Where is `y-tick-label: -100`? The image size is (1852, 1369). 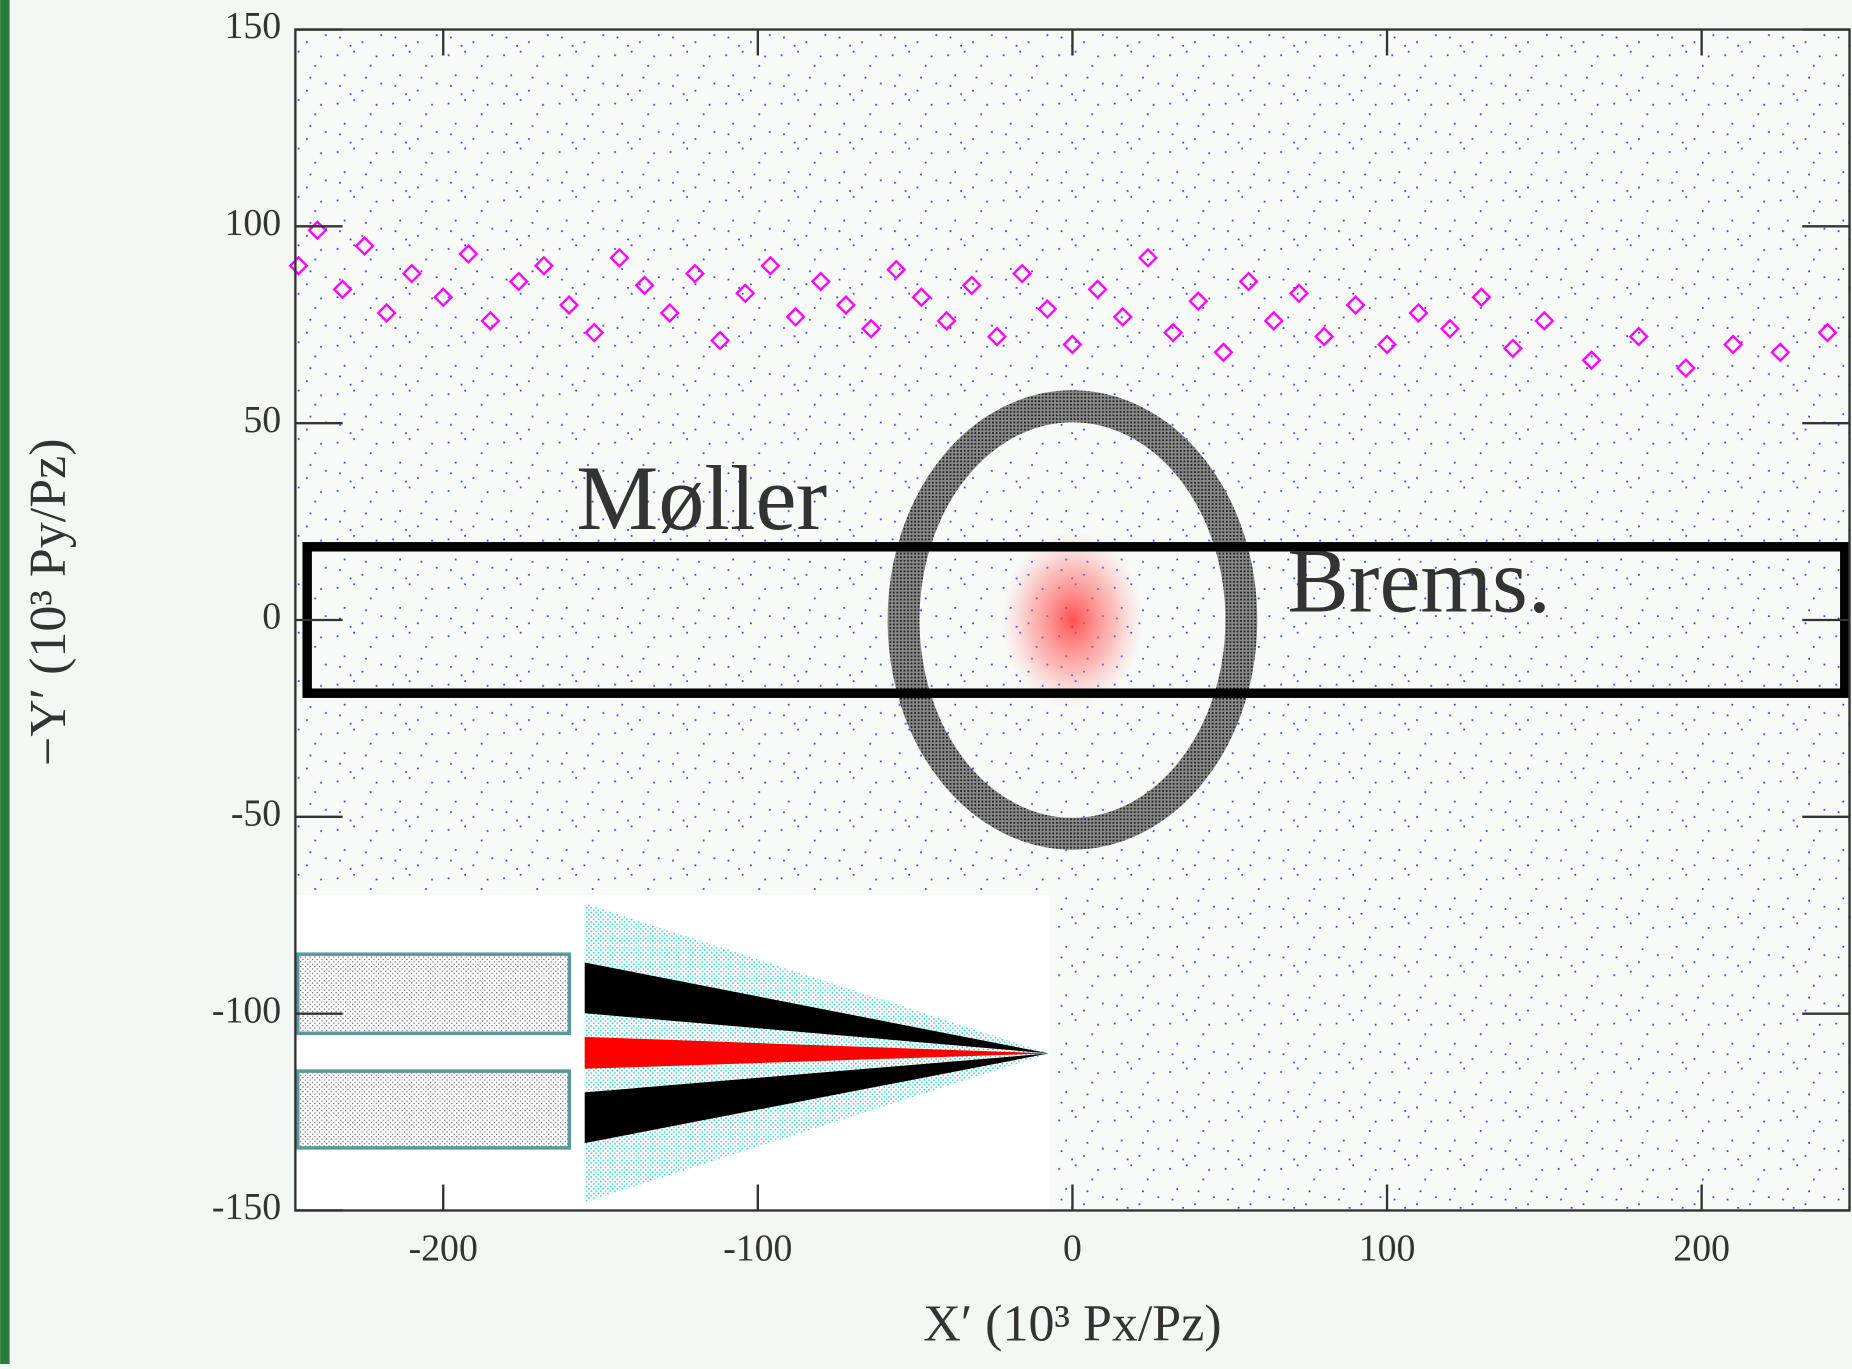 y-tick-label: -100 is located at coordinates (246, 1010).